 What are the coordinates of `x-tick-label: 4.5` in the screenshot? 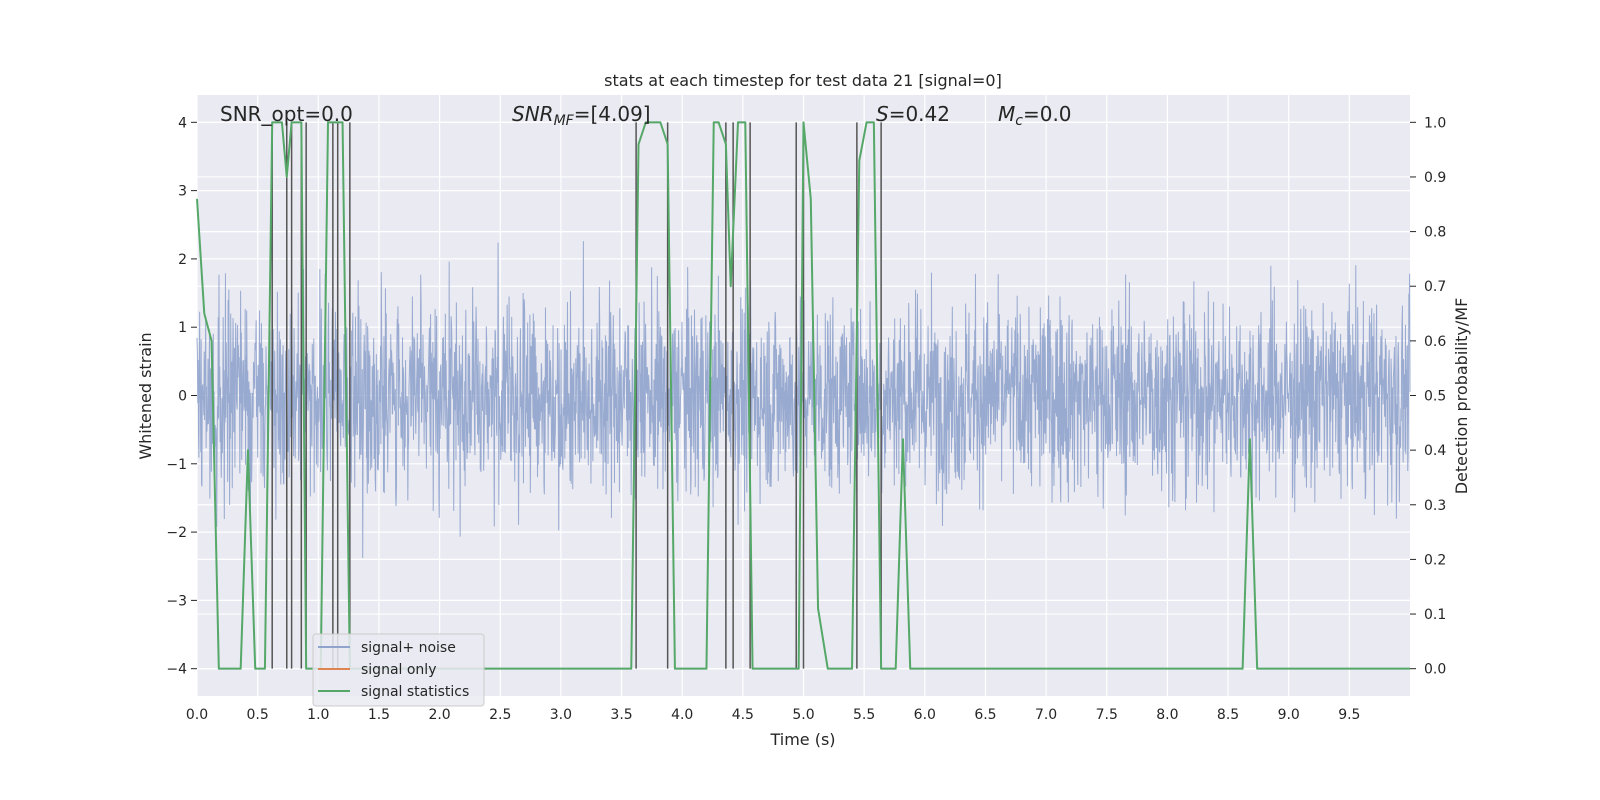 It's located at (743, 715).